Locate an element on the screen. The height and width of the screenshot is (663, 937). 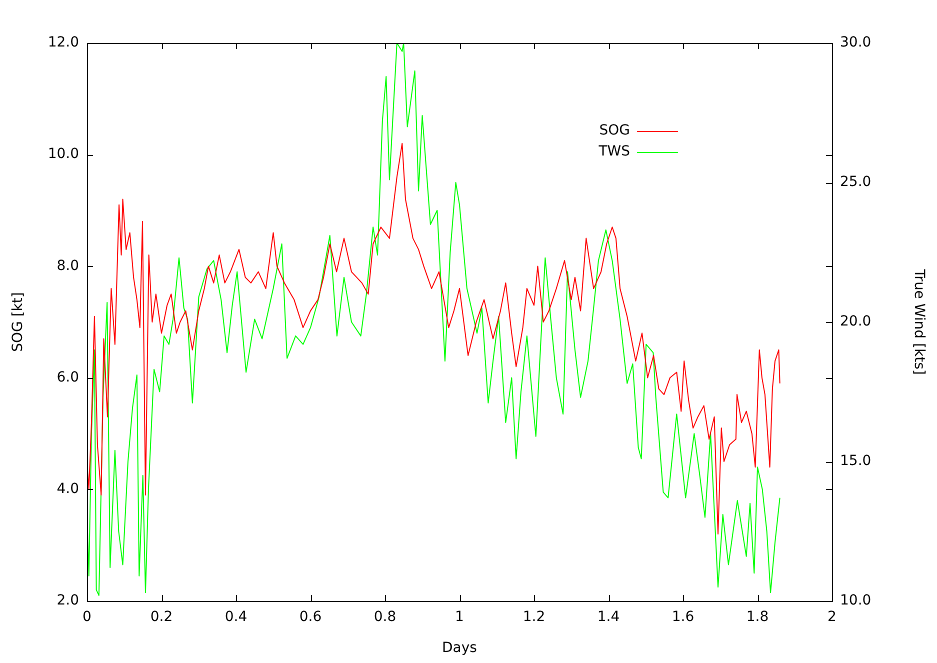
x-tick-label: 1 is located at coordinates (459, 617).